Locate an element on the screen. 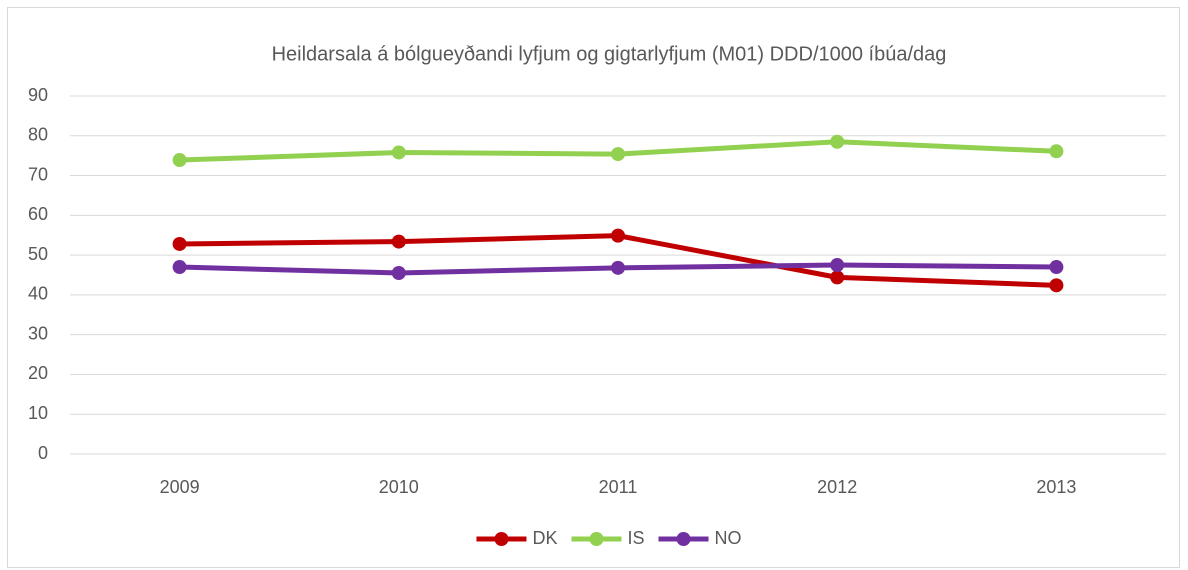  x-tick-label: 2011 is located at coordinates (618, 487).